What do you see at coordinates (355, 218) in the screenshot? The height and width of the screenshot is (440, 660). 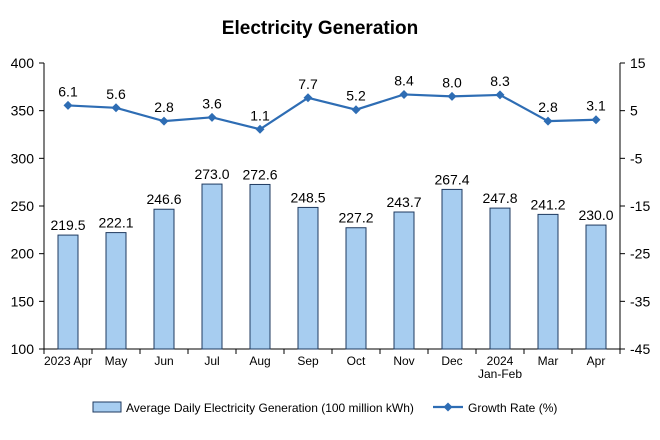 I see `bar-data-label: 227.2` at bounding box center [355, 218].